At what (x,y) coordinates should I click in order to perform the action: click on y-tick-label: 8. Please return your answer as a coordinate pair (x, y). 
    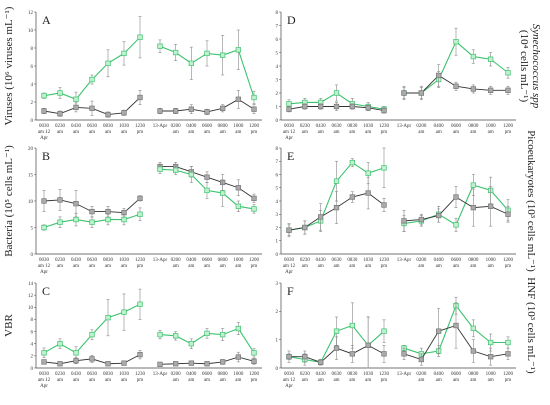
    Looking at the image, I should click on (277, 149).